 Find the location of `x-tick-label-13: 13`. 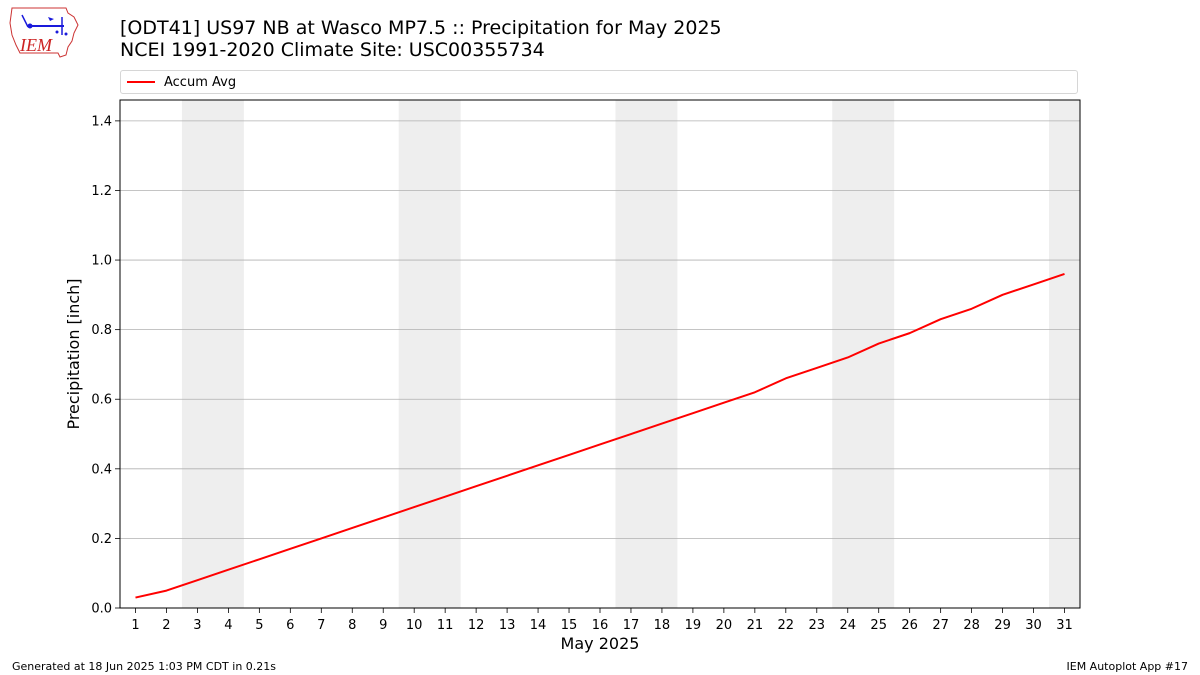

x-tick-label-13: 13 is located at coordinates (507, 625).